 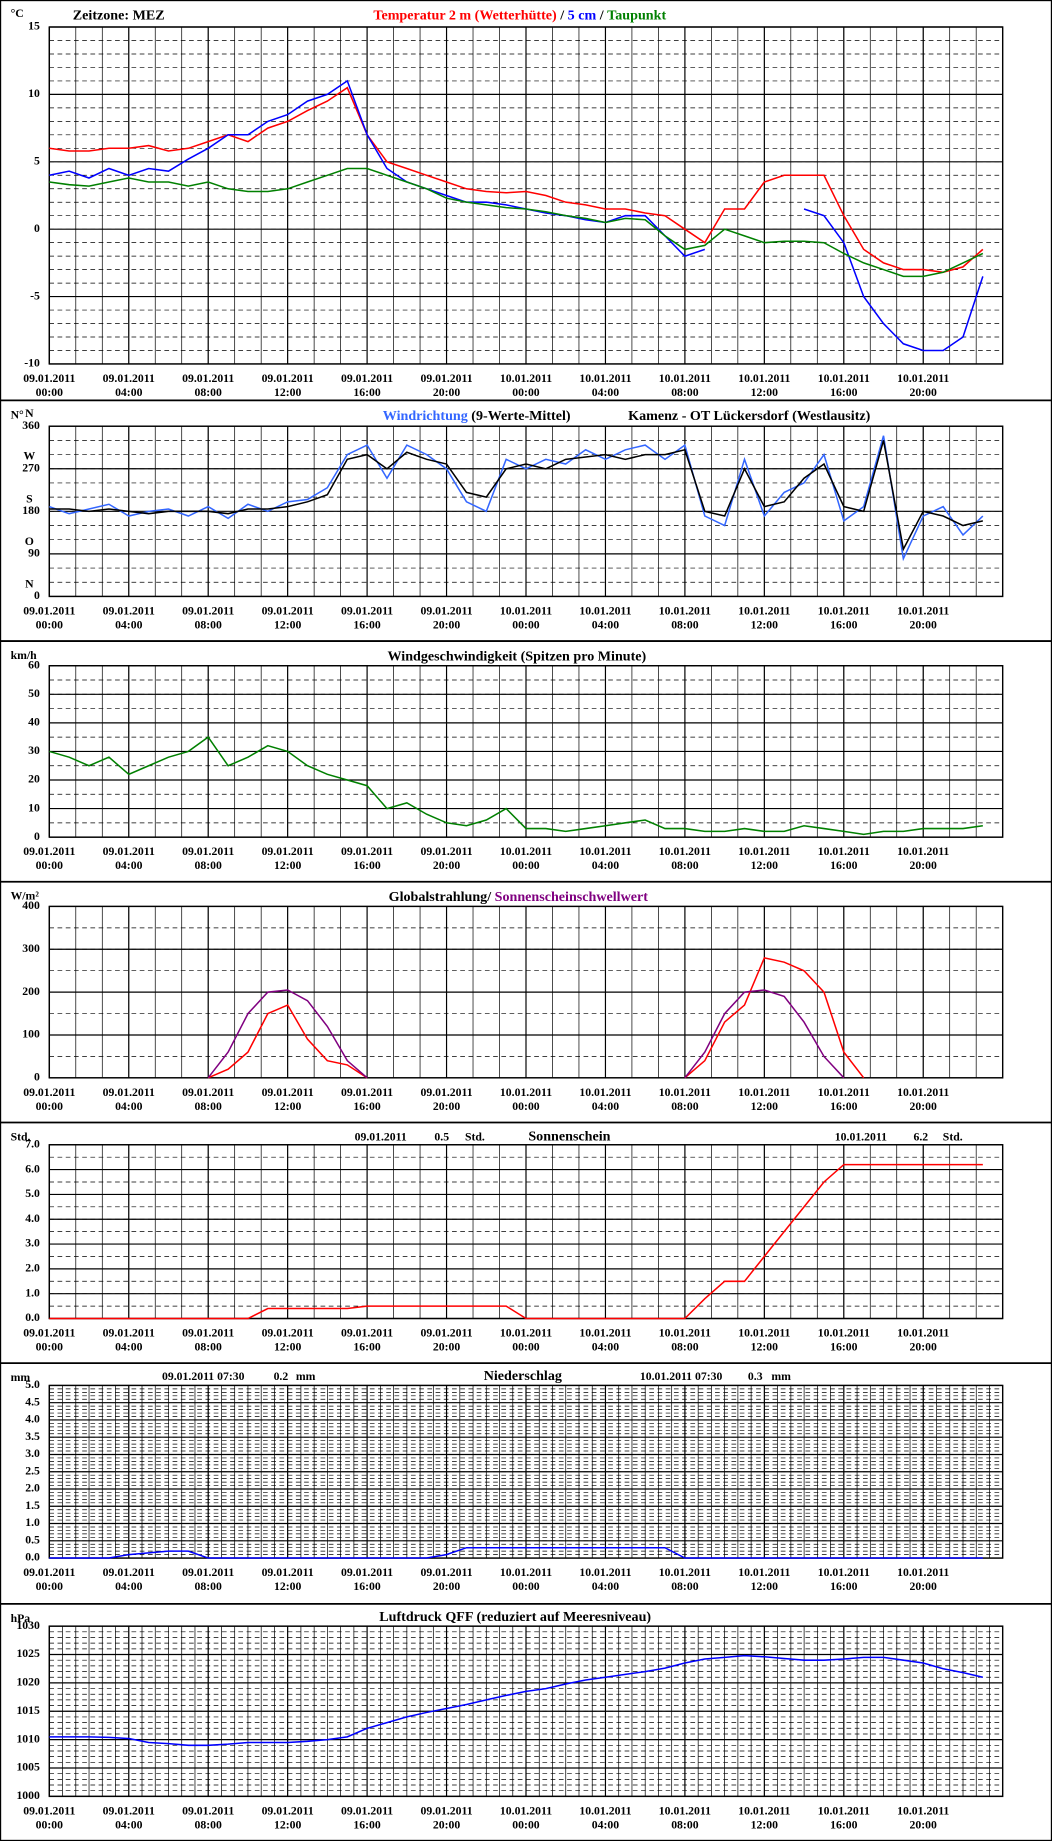 What do you see at coordinates (28, 1653) in the screenshot?
I see `y-tick-label: 1025` at bounding box center [28, 1653].